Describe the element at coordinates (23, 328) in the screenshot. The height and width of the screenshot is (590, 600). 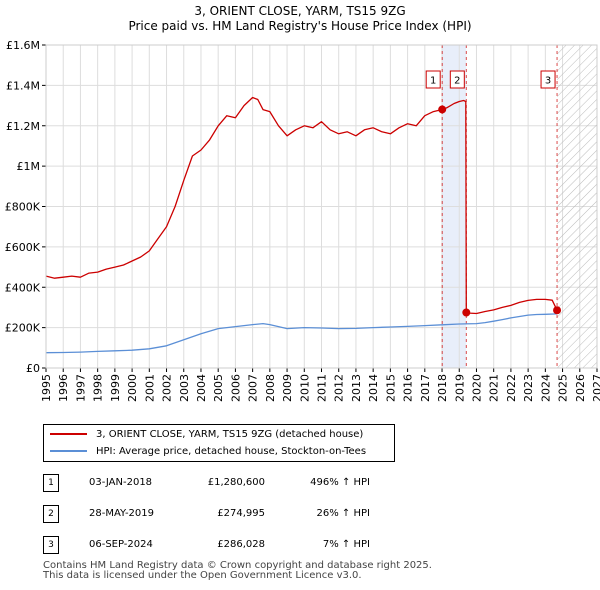
I see `y-tick-label: £200K` at that location.